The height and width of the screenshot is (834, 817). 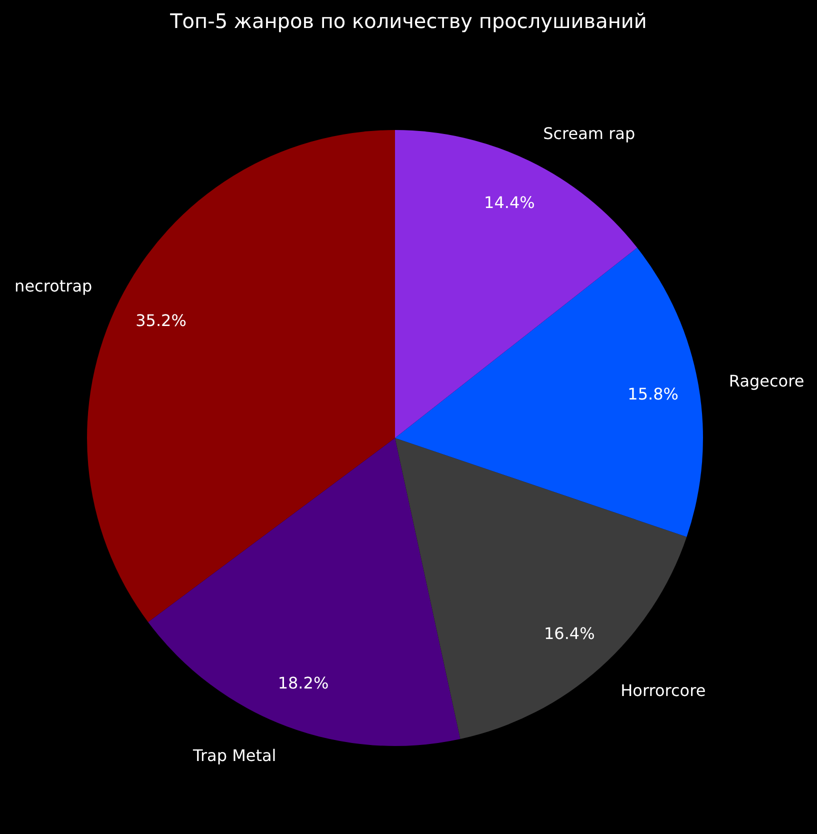 I want to click on data-label: 35.2%, so click(x=161, y=320).